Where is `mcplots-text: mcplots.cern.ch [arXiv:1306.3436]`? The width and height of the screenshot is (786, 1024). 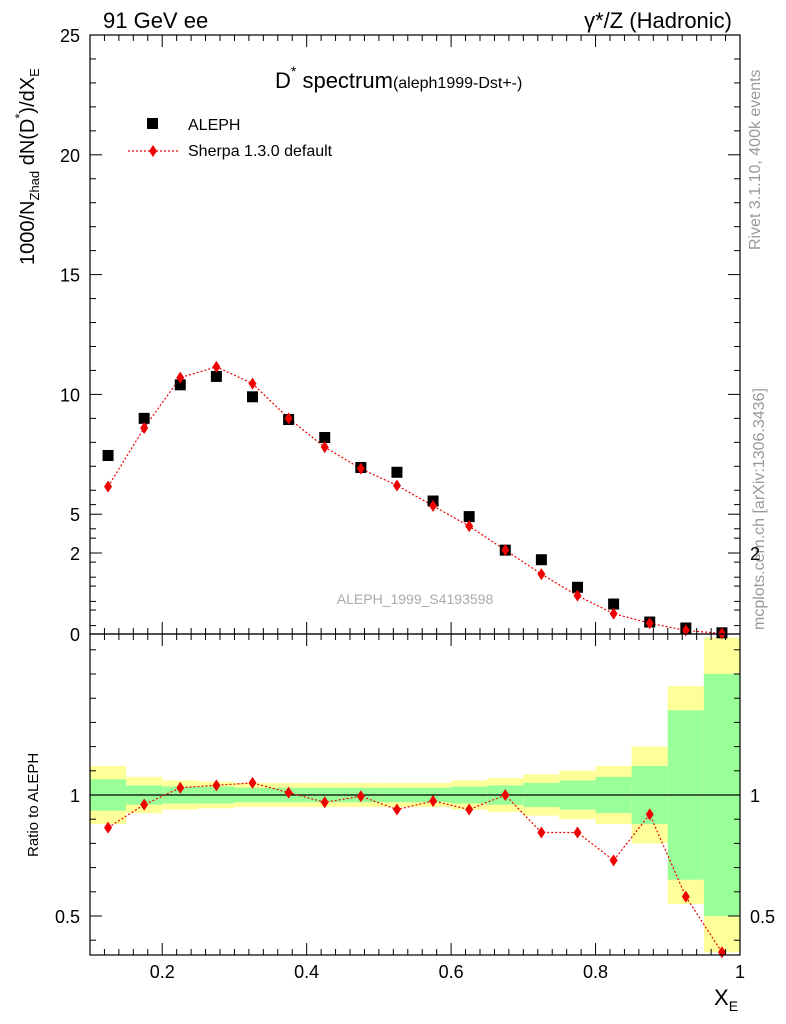 mcplots-text: mcplots.cern.ch [arXiv:1306.3436] is located at coordinates (759, 509).